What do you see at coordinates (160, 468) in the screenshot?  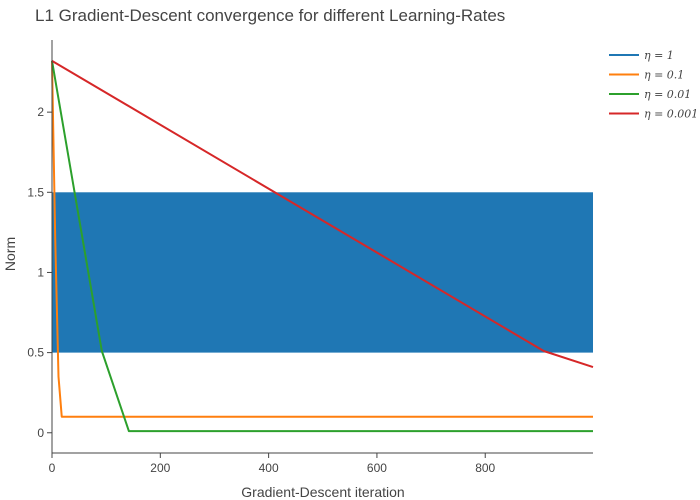 I see `x-tick-label: 200` at bounding box center [160, 468].